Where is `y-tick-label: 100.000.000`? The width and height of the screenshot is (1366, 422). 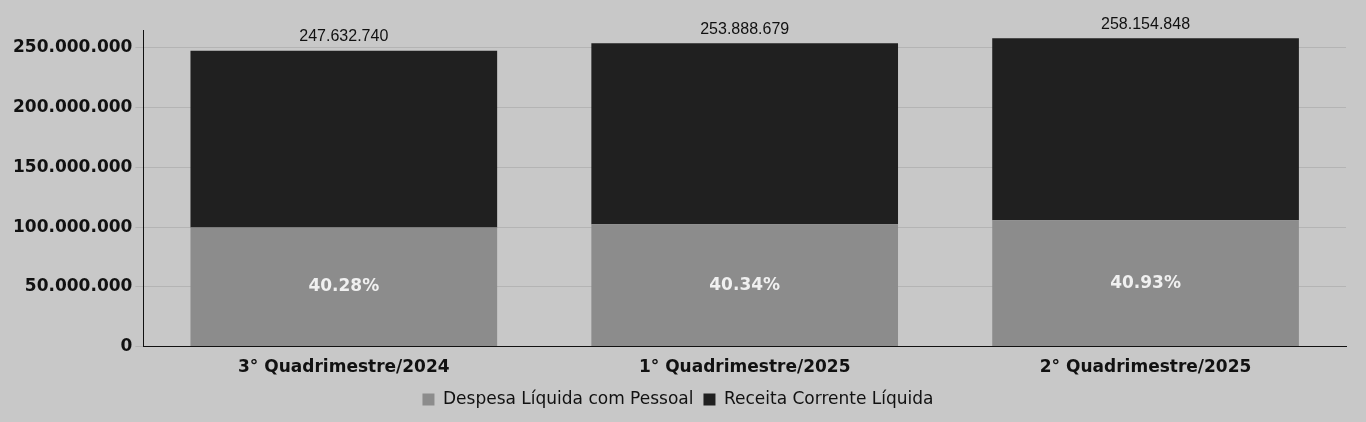
y-tick-label: 100.000.000 is located at coordinates (73, 225).